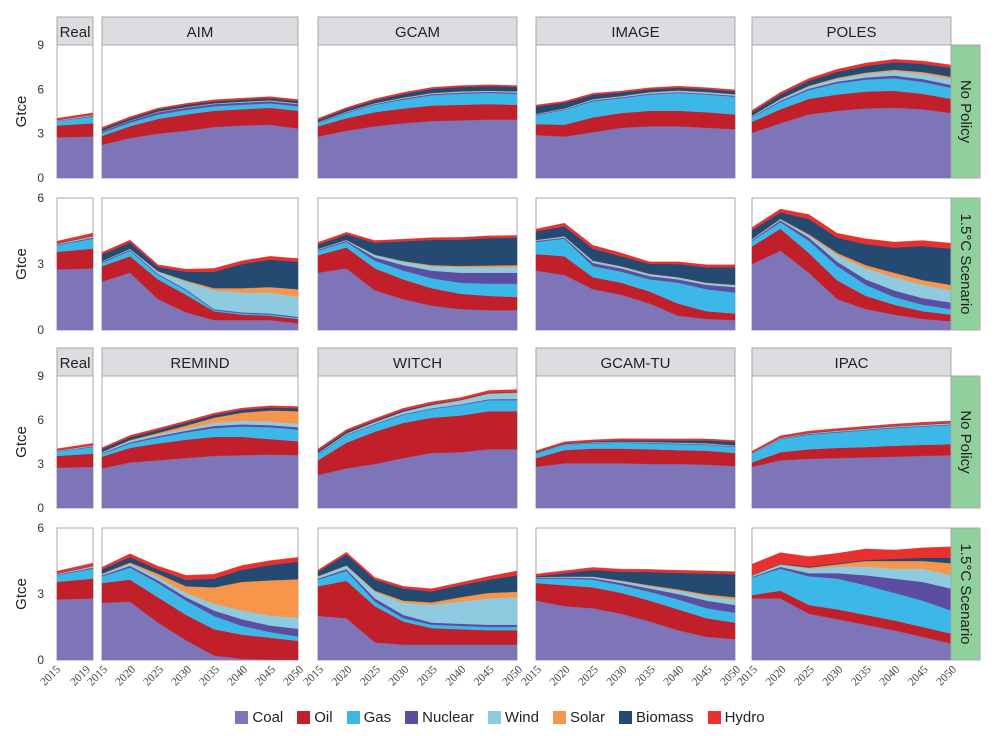 The width and height of the screenshot is (1000, 736). I want to click on legend-item-biomass: Biomass, so click(656, 717).